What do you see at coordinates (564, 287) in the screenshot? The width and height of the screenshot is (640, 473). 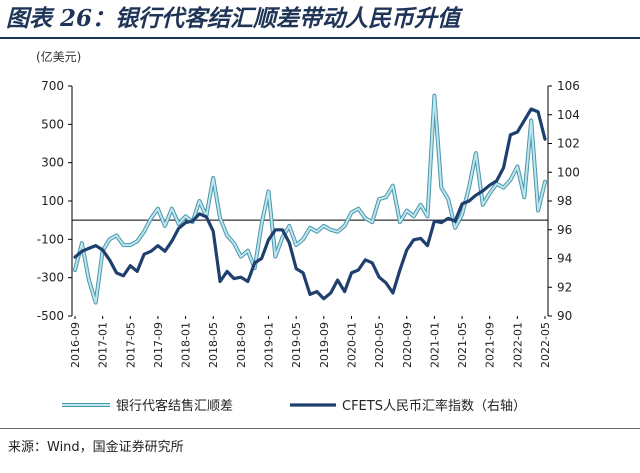 I see `right-tick-label: 92` at bounding box center [564, 287].